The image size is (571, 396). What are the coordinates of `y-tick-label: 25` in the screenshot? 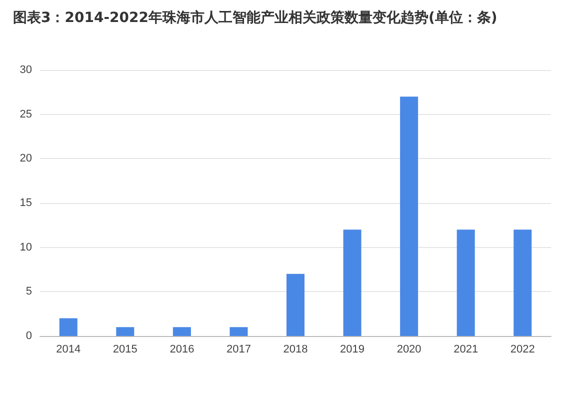 It's located at (26, 114).